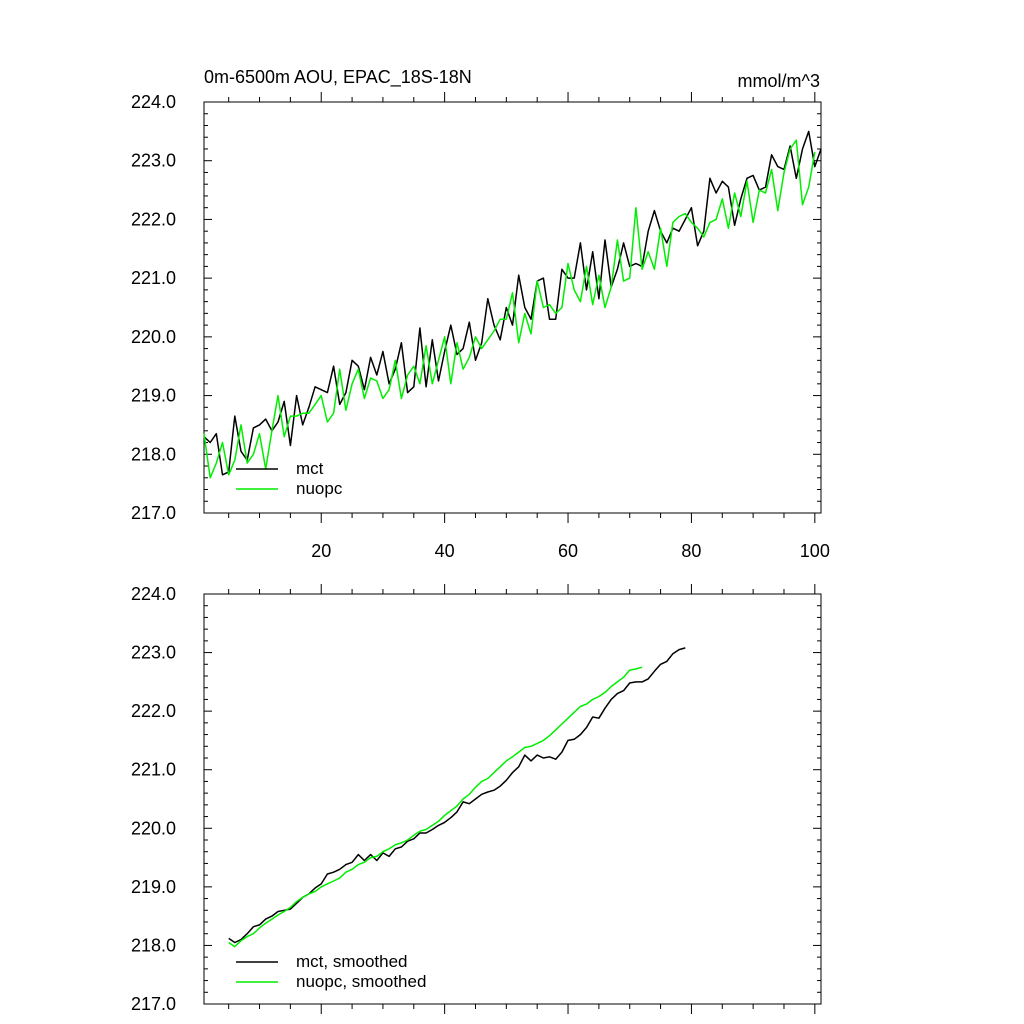  Describe the element at coordinates (779, 81) in the screenshot. I see `units-label: mmol/m^3` at that location.